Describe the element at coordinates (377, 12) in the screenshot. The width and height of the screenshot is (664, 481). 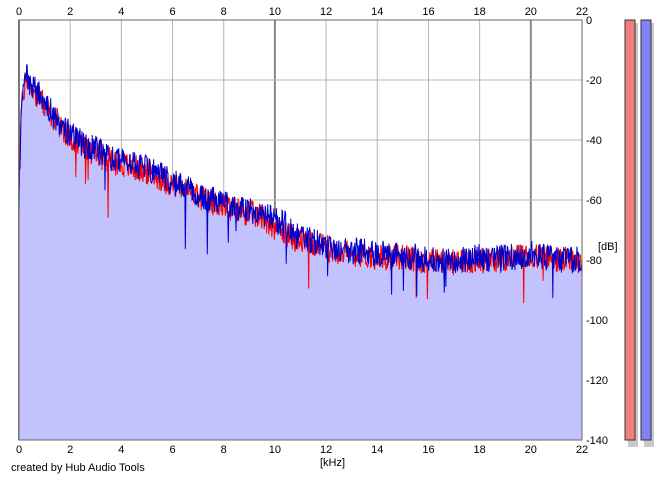
I see `x-tick-label-top: 14` at that location.